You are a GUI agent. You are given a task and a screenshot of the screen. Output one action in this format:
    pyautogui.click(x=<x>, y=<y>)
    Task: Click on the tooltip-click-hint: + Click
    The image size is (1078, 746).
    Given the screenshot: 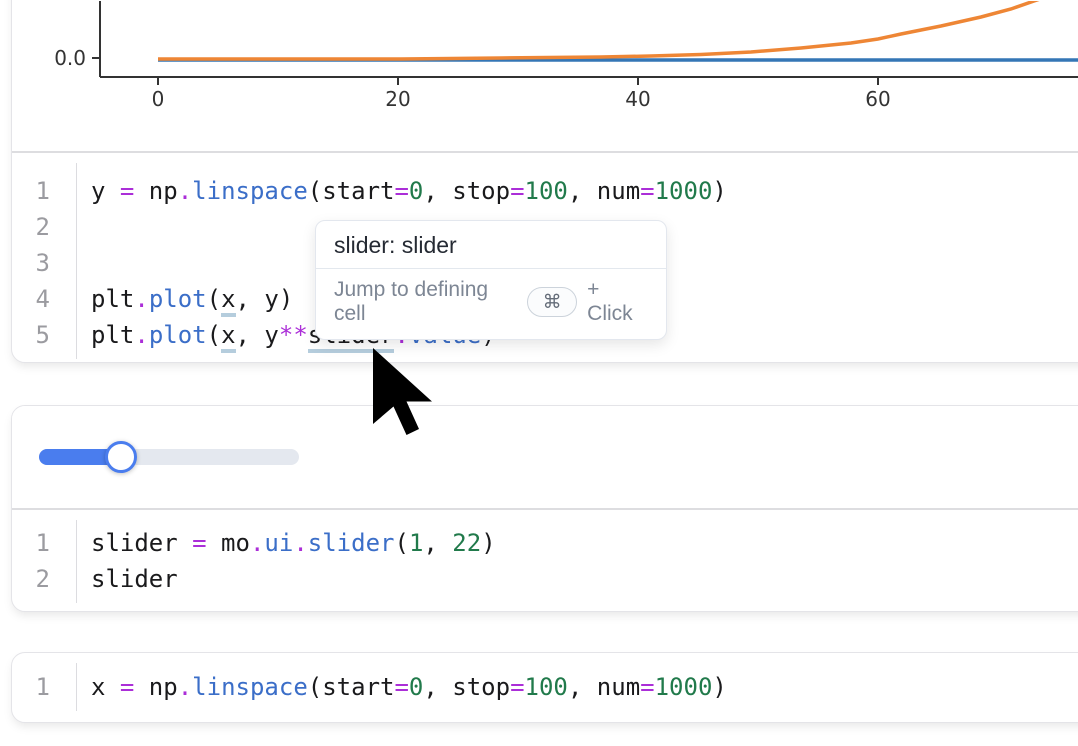 What is the action you would take?
    pyautogui.click(x=610, y=301)
    